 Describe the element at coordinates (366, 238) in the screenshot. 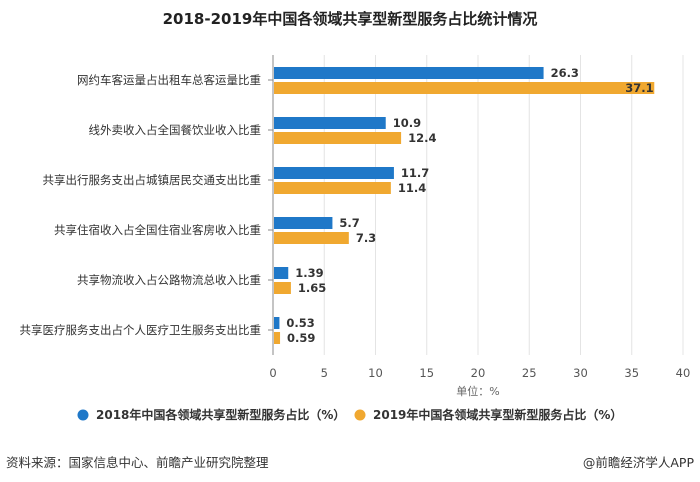

I see `data-label: 7.3` at that location.